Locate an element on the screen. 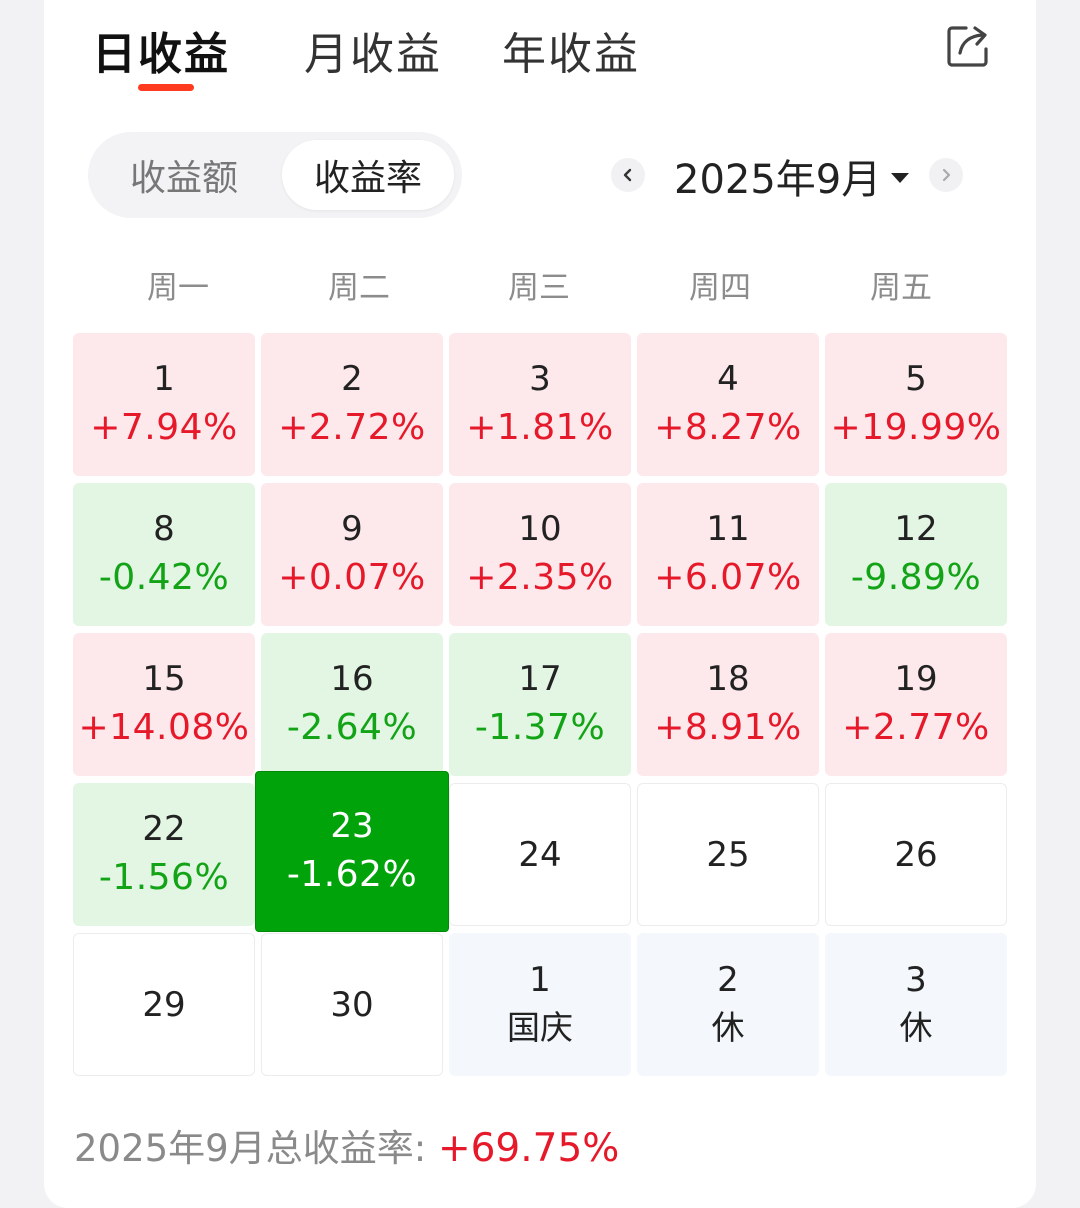 The height and width of the screenshot is (1208, 1080). weekday-tue: 周二 is located at coordinates (359, 288).